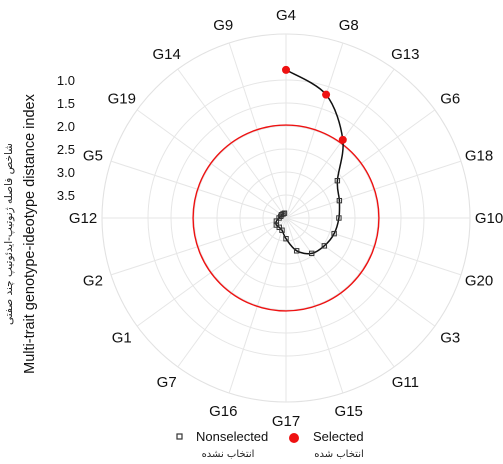 This screenshot has height=464, width=503. What do you see at coordinates (66, 172) in the screenshot?
I see `radial-tick-label: 3.0` at bounding box center [66, 172].